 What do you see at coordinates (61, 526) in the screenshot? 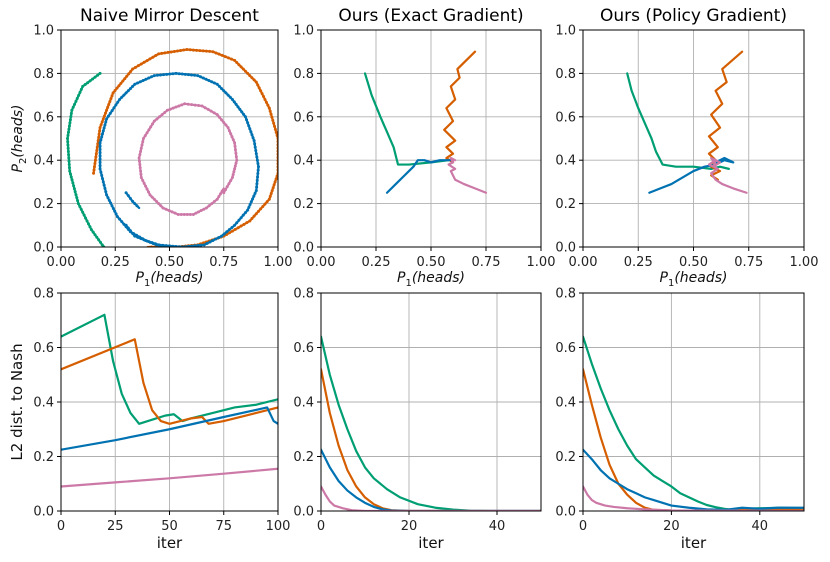
I see `x-tick-label: 0` at bounding box center [61, 526].